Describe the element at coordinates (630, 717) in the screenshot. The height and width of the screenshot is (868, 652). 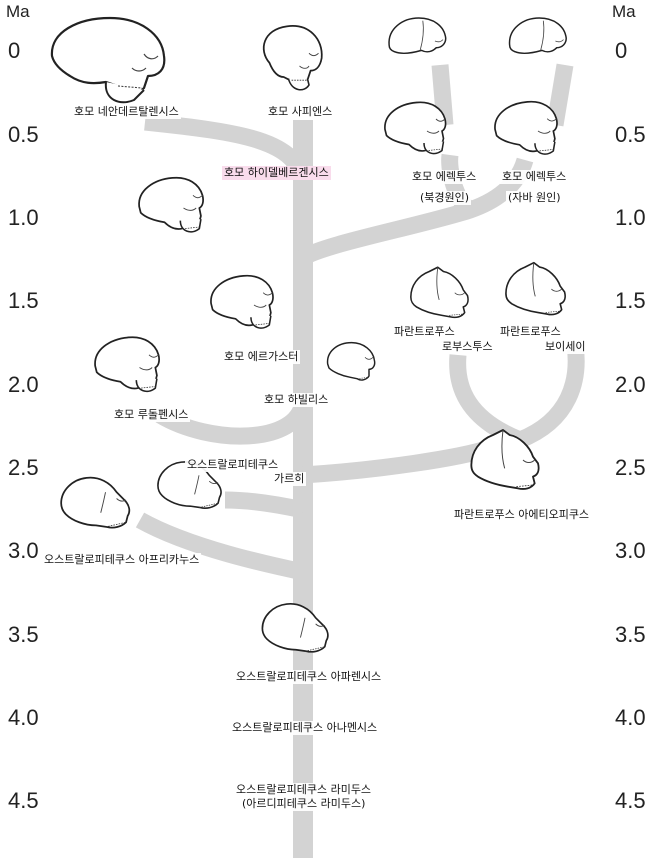
I see `tick-right: 4.0` at that location.